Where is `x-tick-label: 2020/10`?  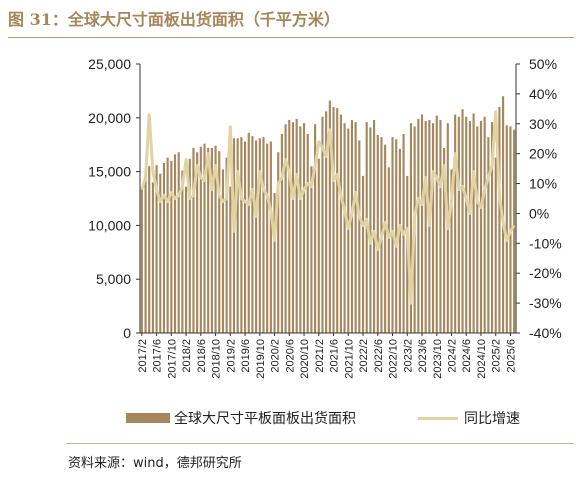
x-tick-label: 2020/10 is located at coordinates (305, 359).